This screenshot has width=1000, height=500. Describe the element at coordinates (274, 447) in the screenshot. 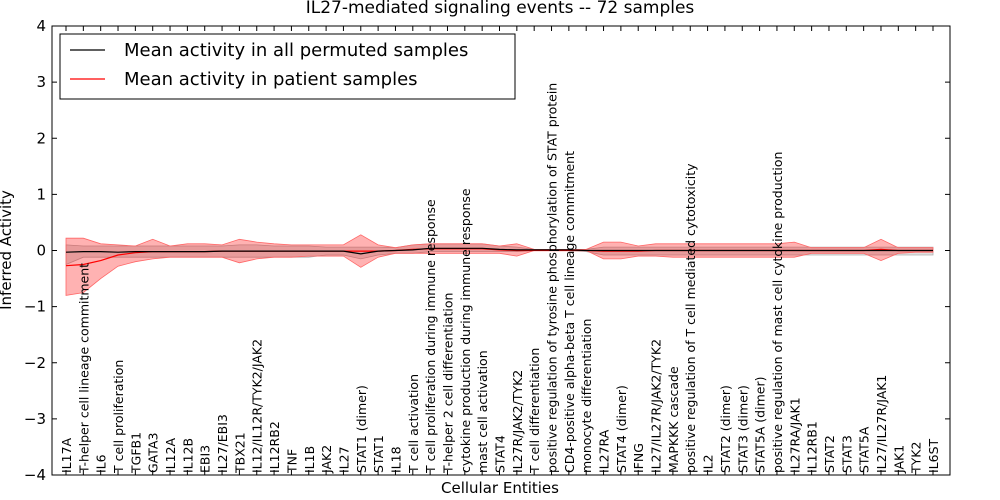

I see `x-tick-label: IL12RB2` at that location.